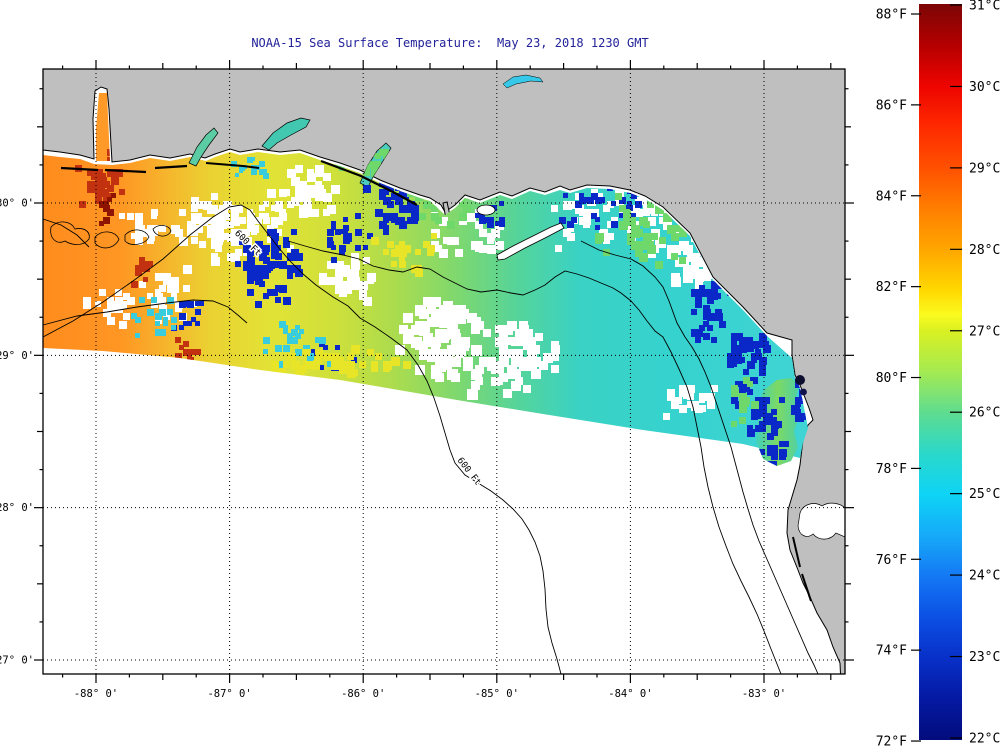  What do you see at coordinates (363, 694) in the screenshot?
I see `x-axis-label: -86° 0'` at bounding box center [363, 694].